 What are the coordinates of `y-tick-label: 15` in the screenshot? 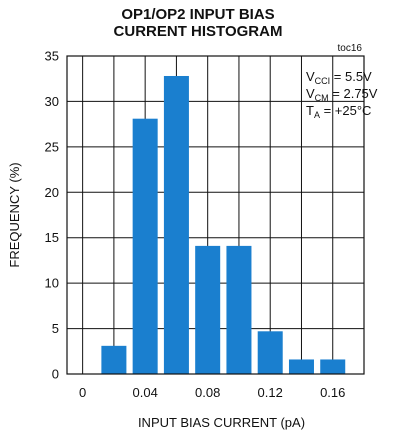 It's located at (52, 237).